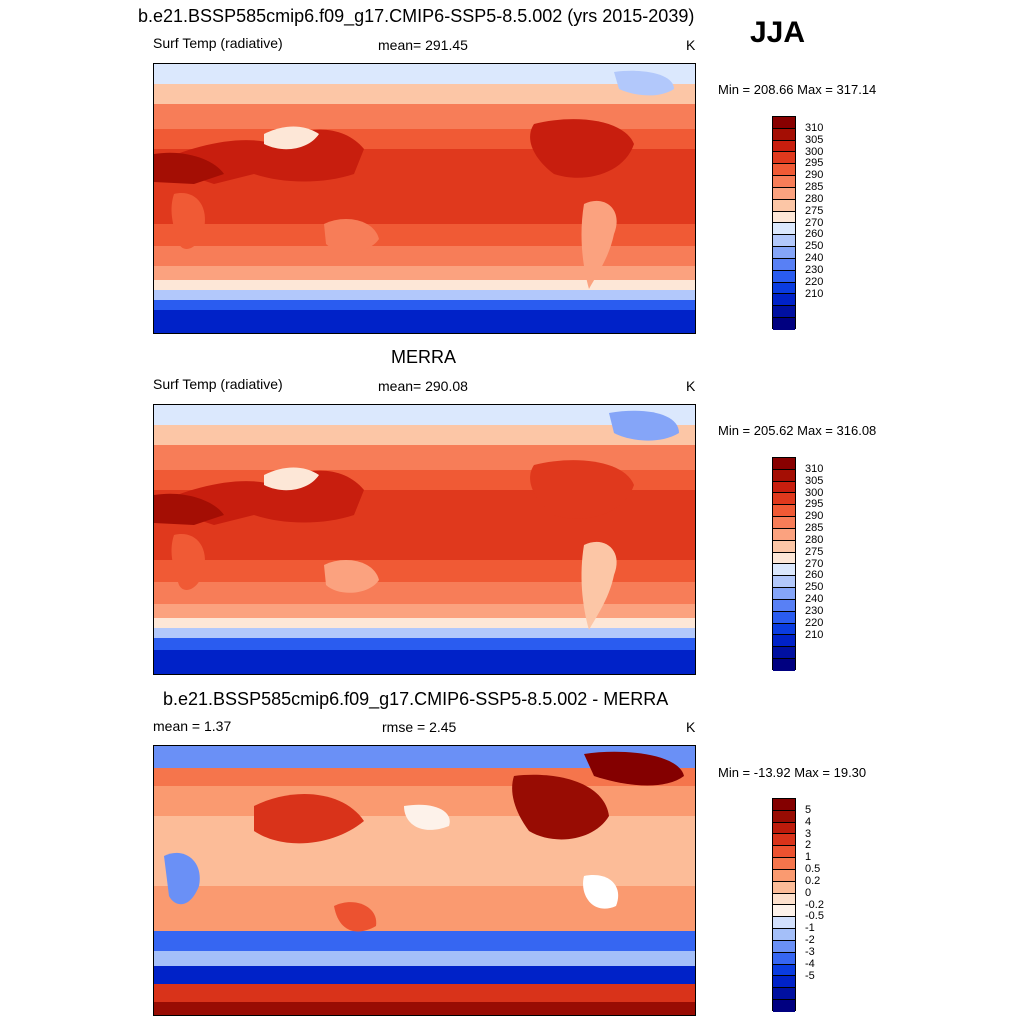 This screenshot has width=1024, height=1024. What do you see at coordinates (424, 415) in the screenshot?
I see `panel2-arctic-band` at bounding box center [424, 415].